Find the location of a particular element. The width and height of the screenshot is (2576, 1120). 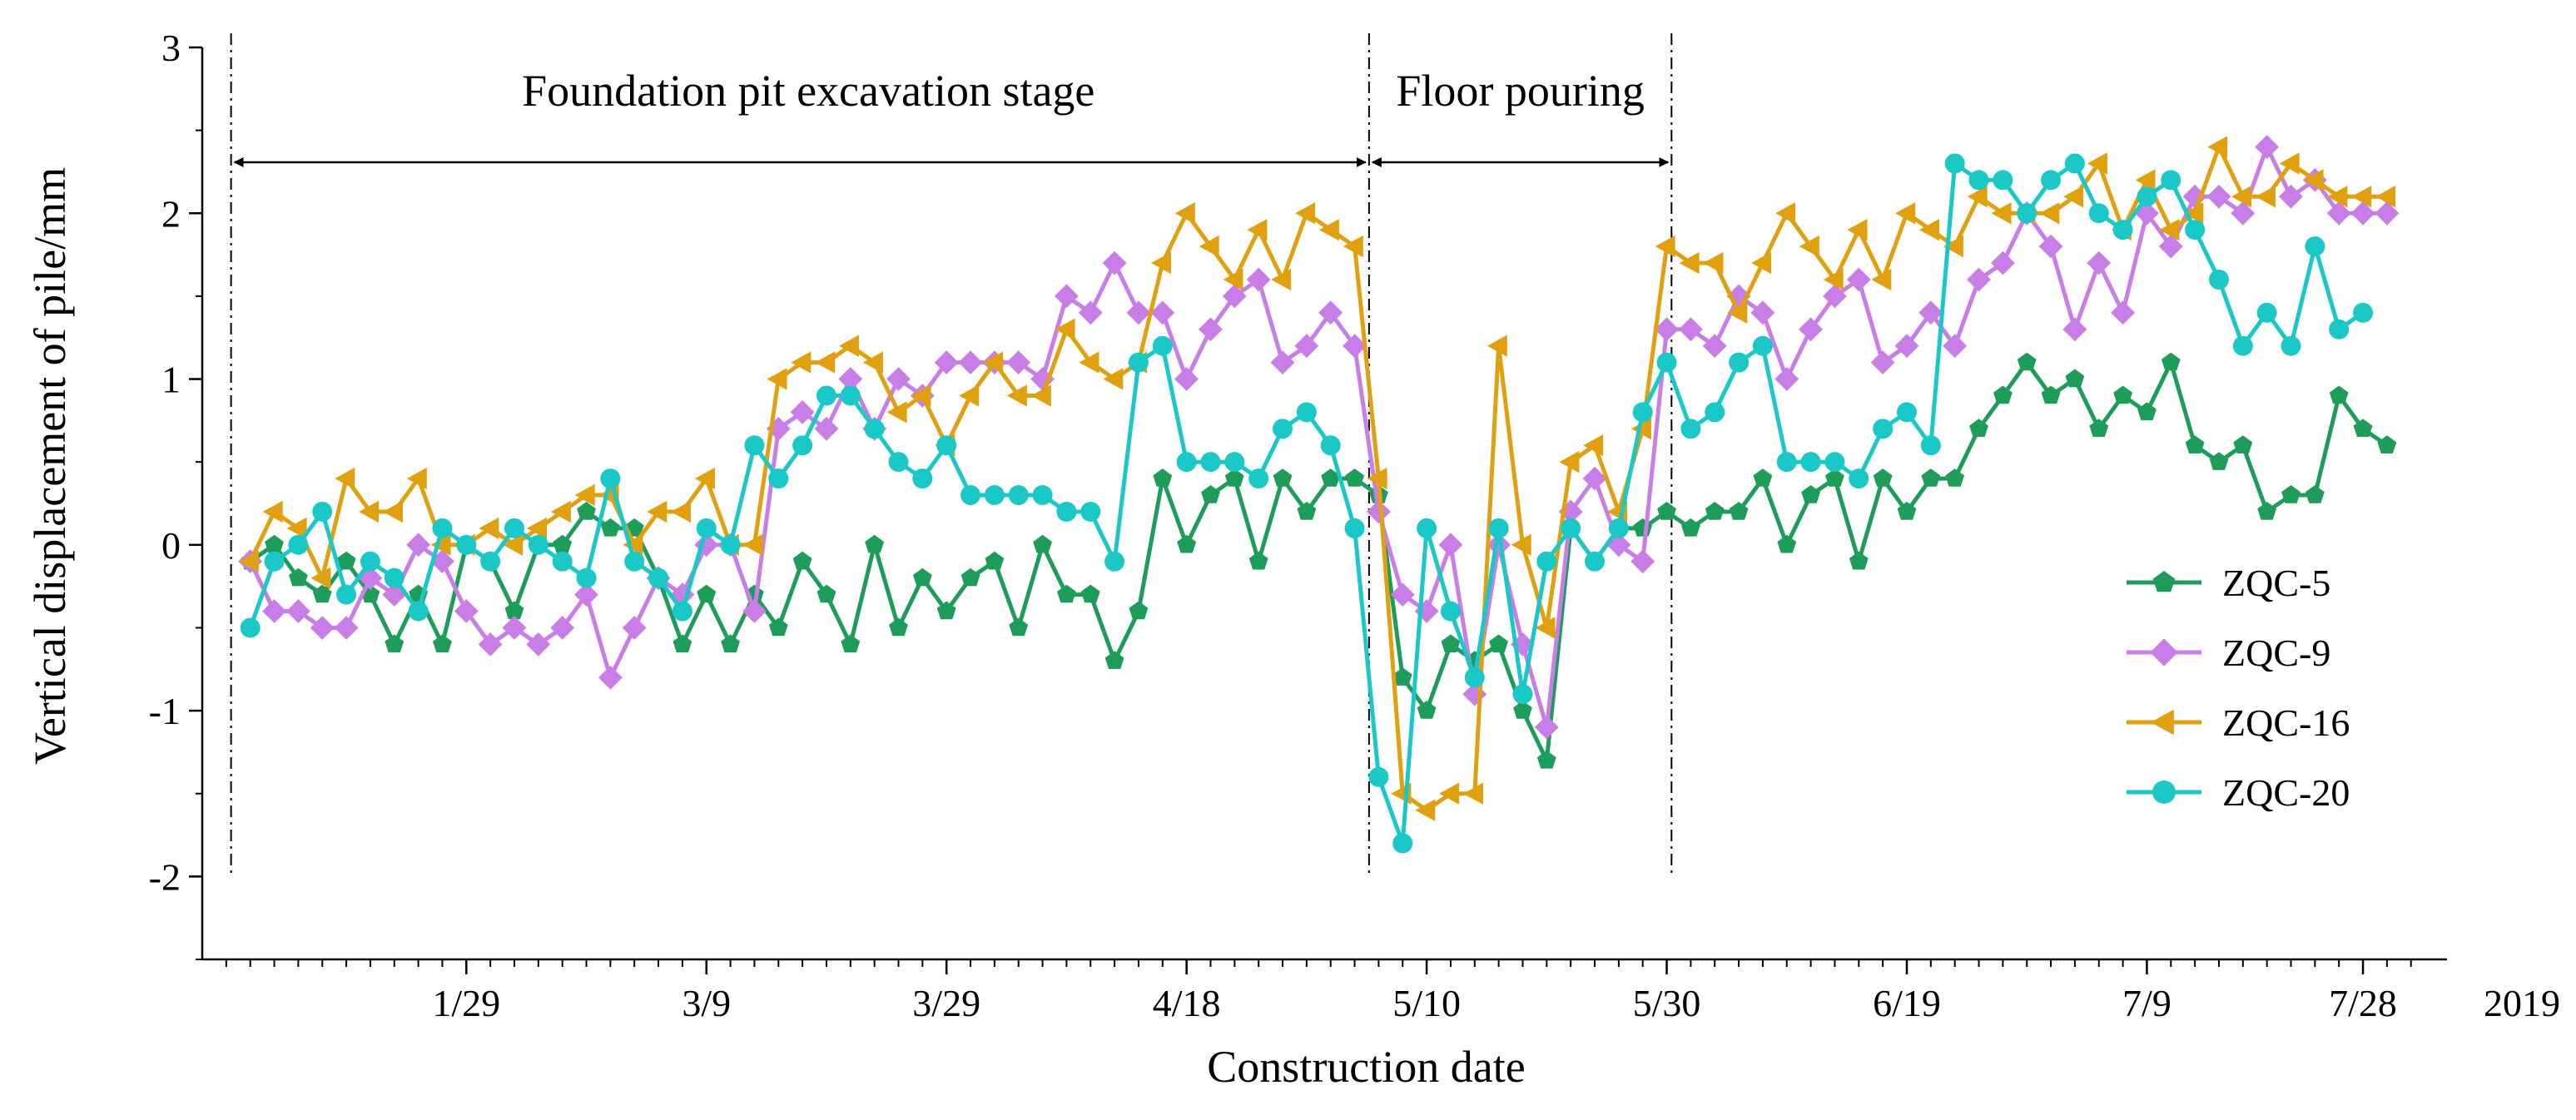

x-tick-label: 7/9 is located at coordinates (2146, 1003).